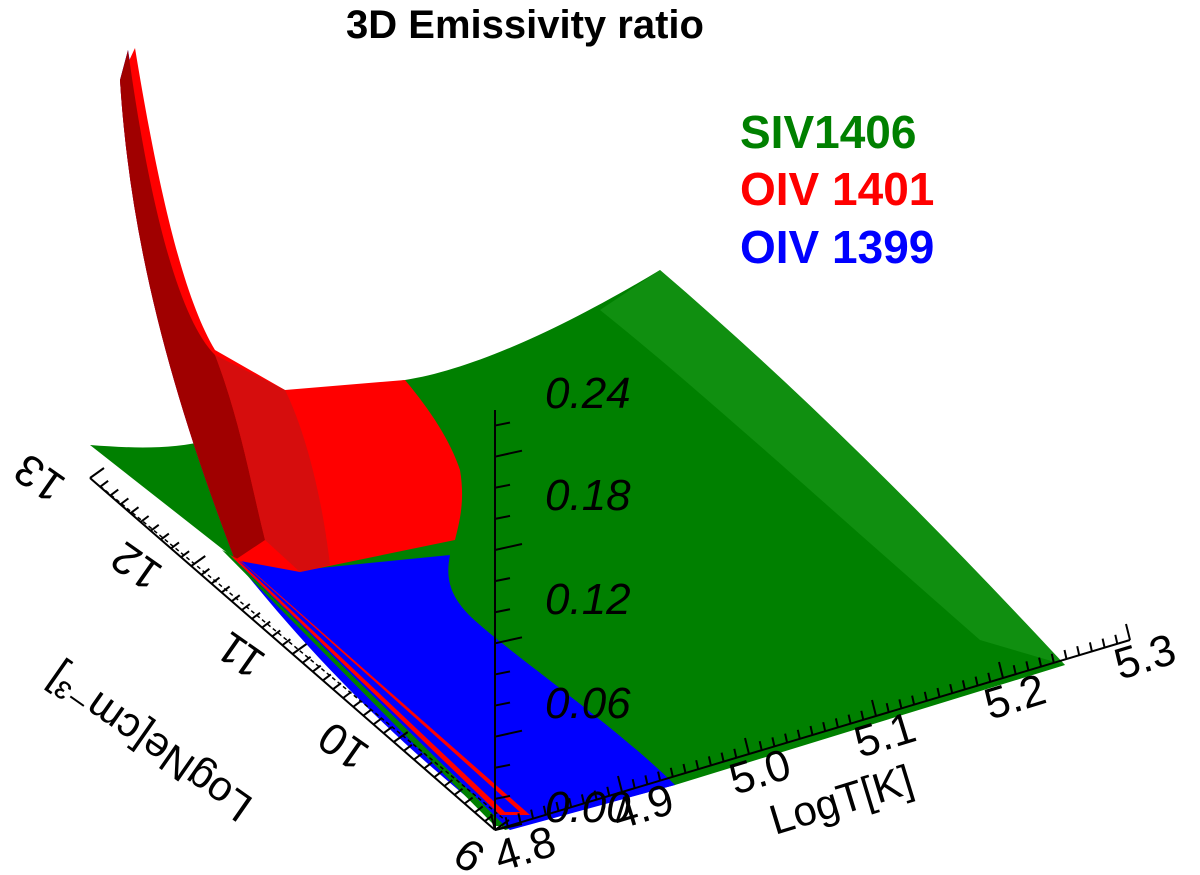 The image size is (1200, 875). I want to click on z-ticks, so click(508, 626).